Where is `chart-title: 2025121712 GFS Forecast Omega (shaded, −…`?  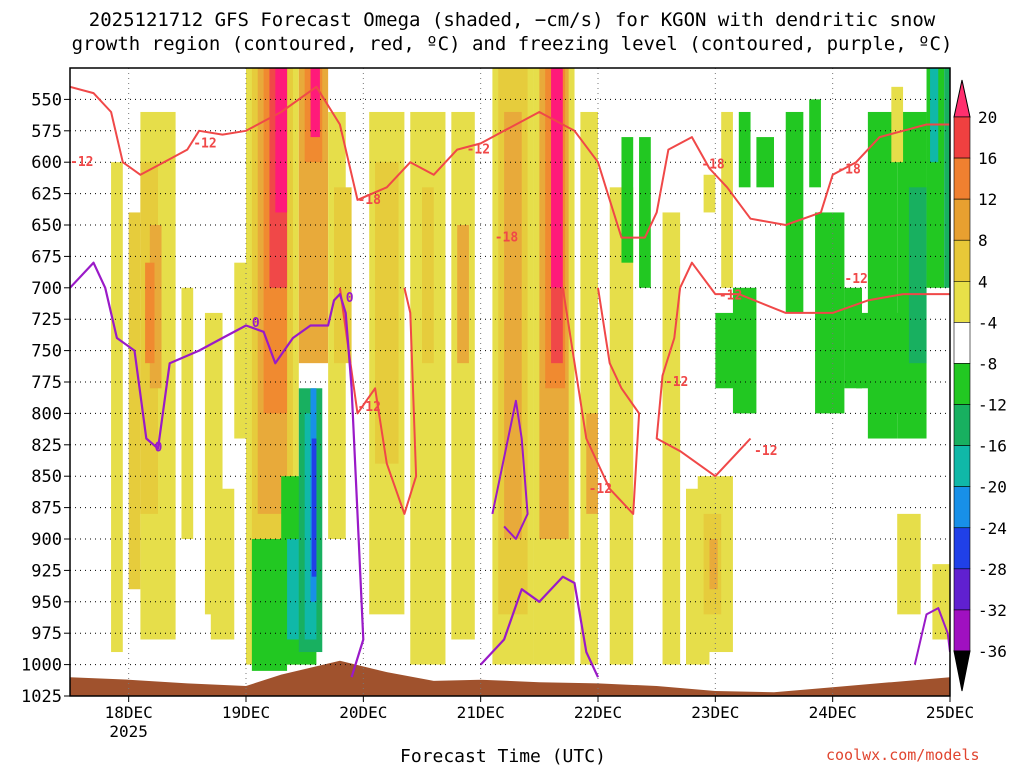 chart-title: 2025121712 GFS Forecast Omega (shaded, −… is located at coordinates (512, 32).